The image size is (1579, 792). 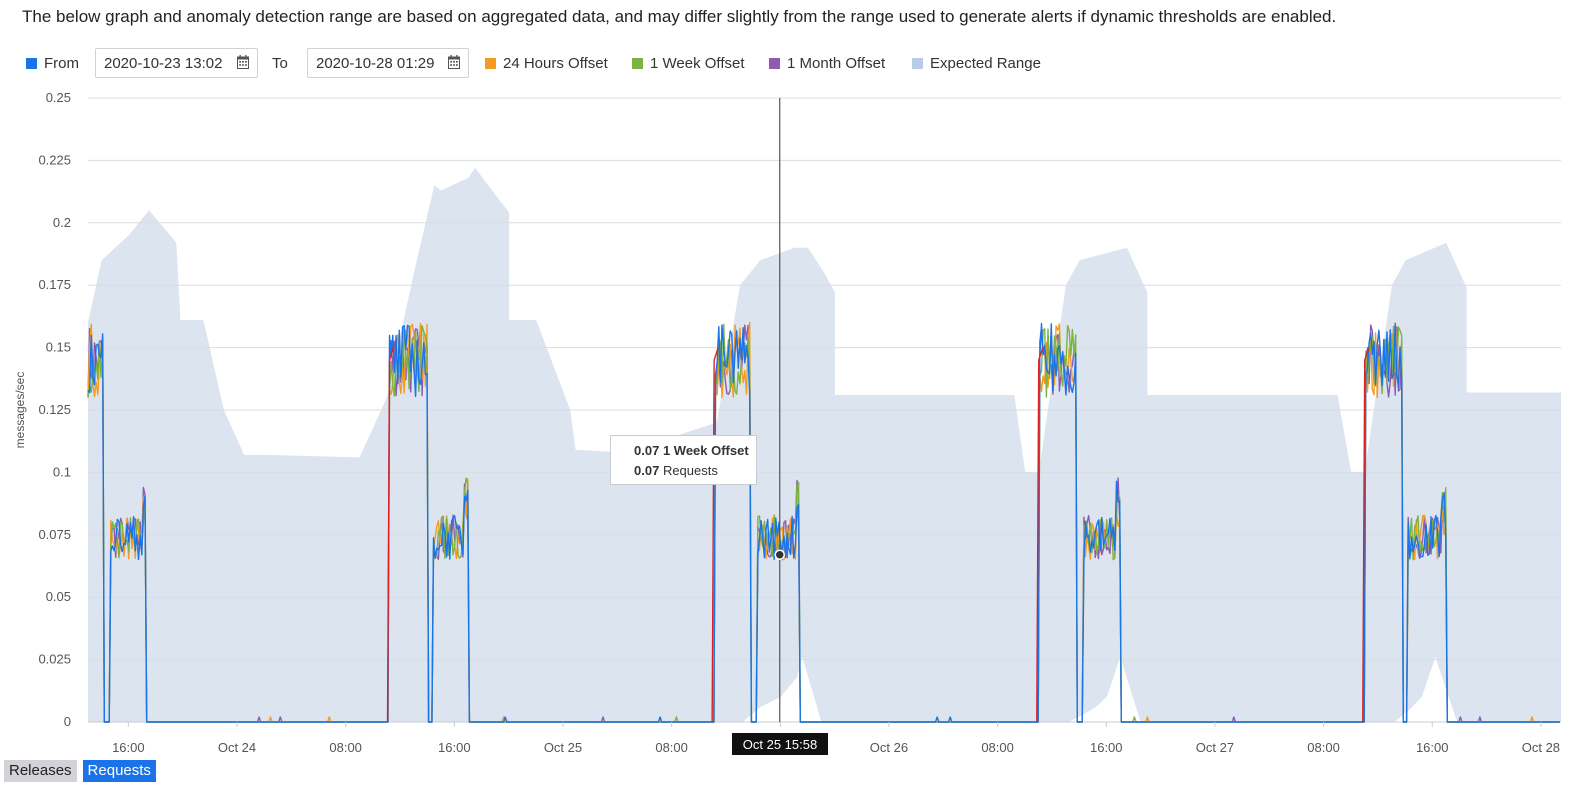 What do you see at coordinates (280, 63) in the screenshot?
I see `to-label: To` at bounding box center [280, 63].